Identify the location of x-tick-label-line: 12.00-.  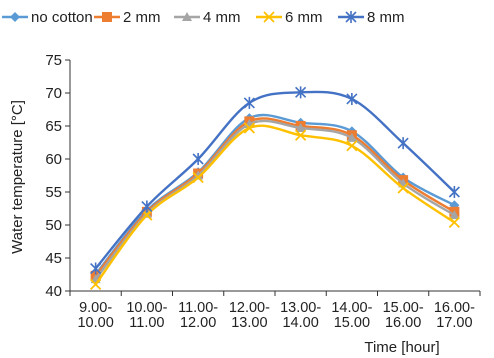
(249, 308).